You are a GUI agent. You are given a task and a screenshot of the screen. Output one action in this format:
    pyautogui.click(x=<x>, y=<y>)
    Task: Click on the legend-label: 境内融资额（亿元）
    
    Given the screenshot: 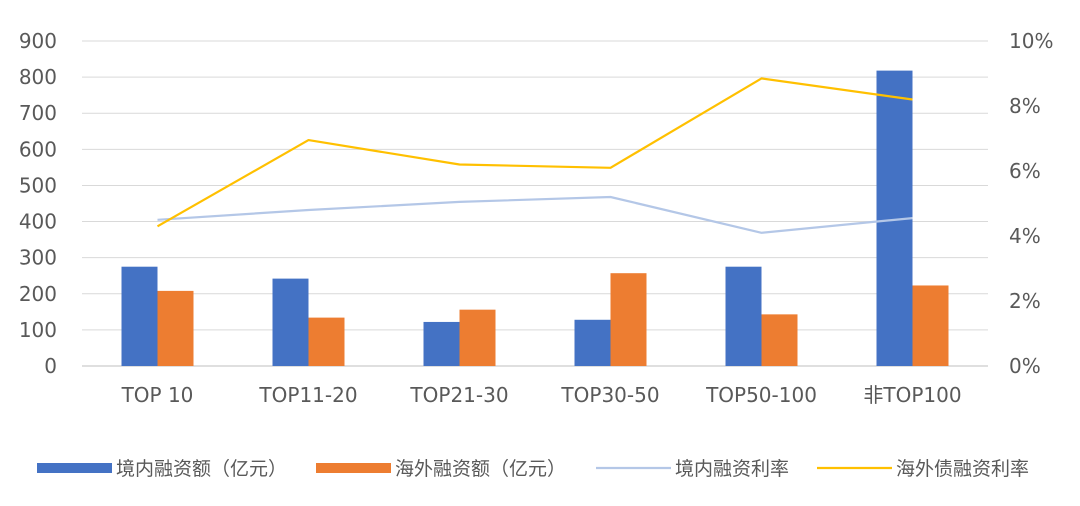 What is the action you would take?
    pyautogui.click(x=201, y=469)
    